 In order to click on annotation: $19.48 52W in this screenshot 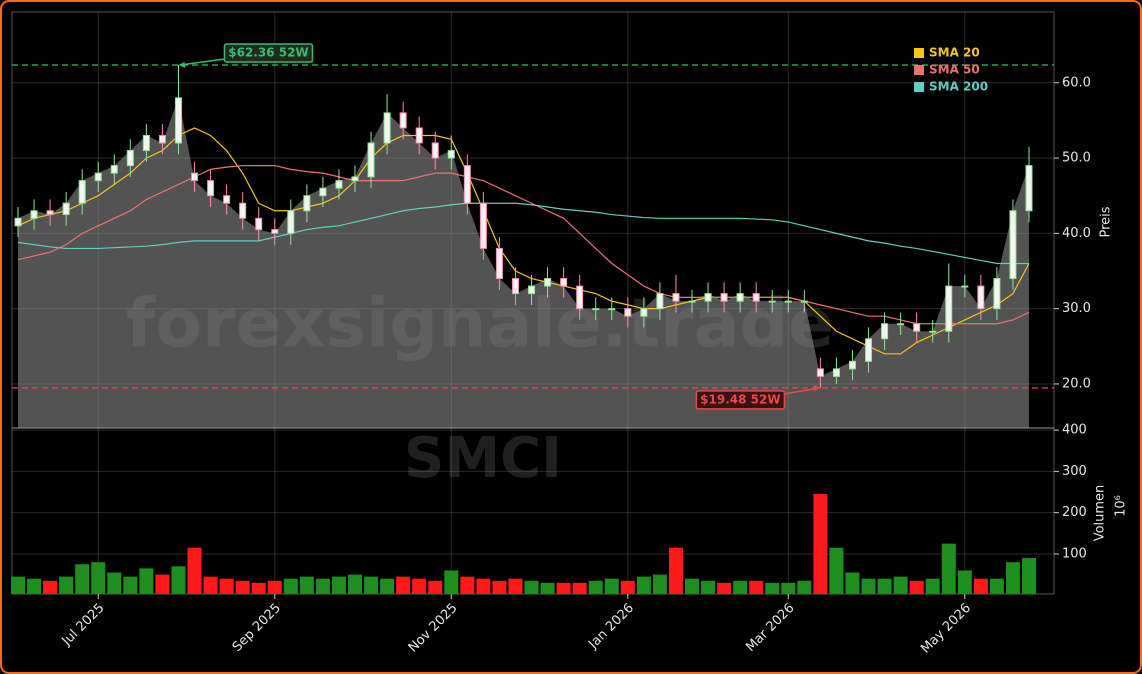, I will do `click(740, 400)`.